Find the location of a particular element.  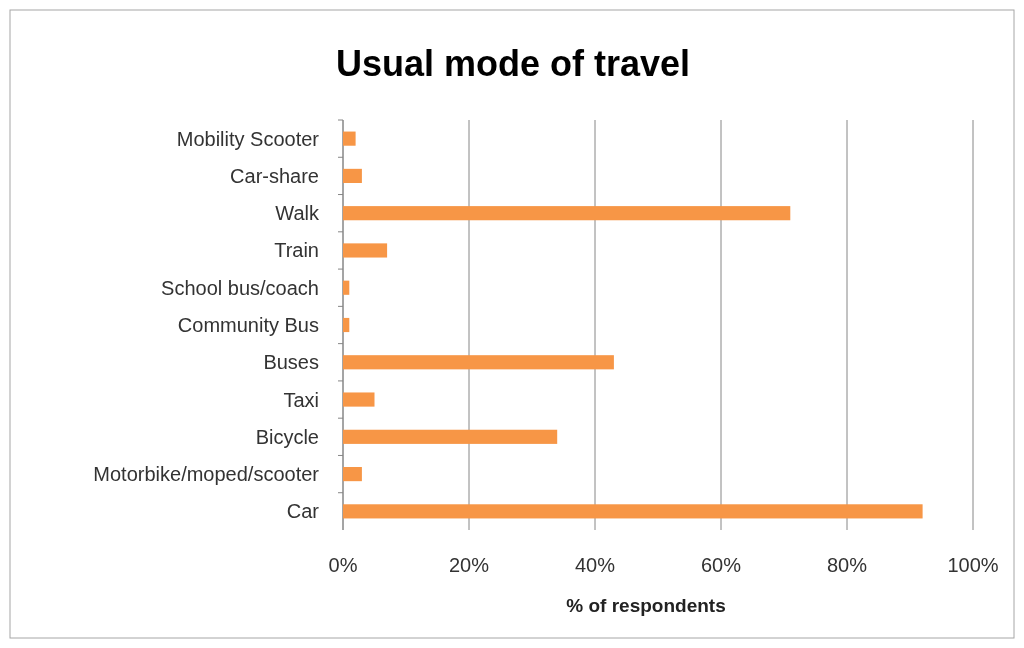

y-tick-label: Mobility Scooter is located at coordinates (248, 138).